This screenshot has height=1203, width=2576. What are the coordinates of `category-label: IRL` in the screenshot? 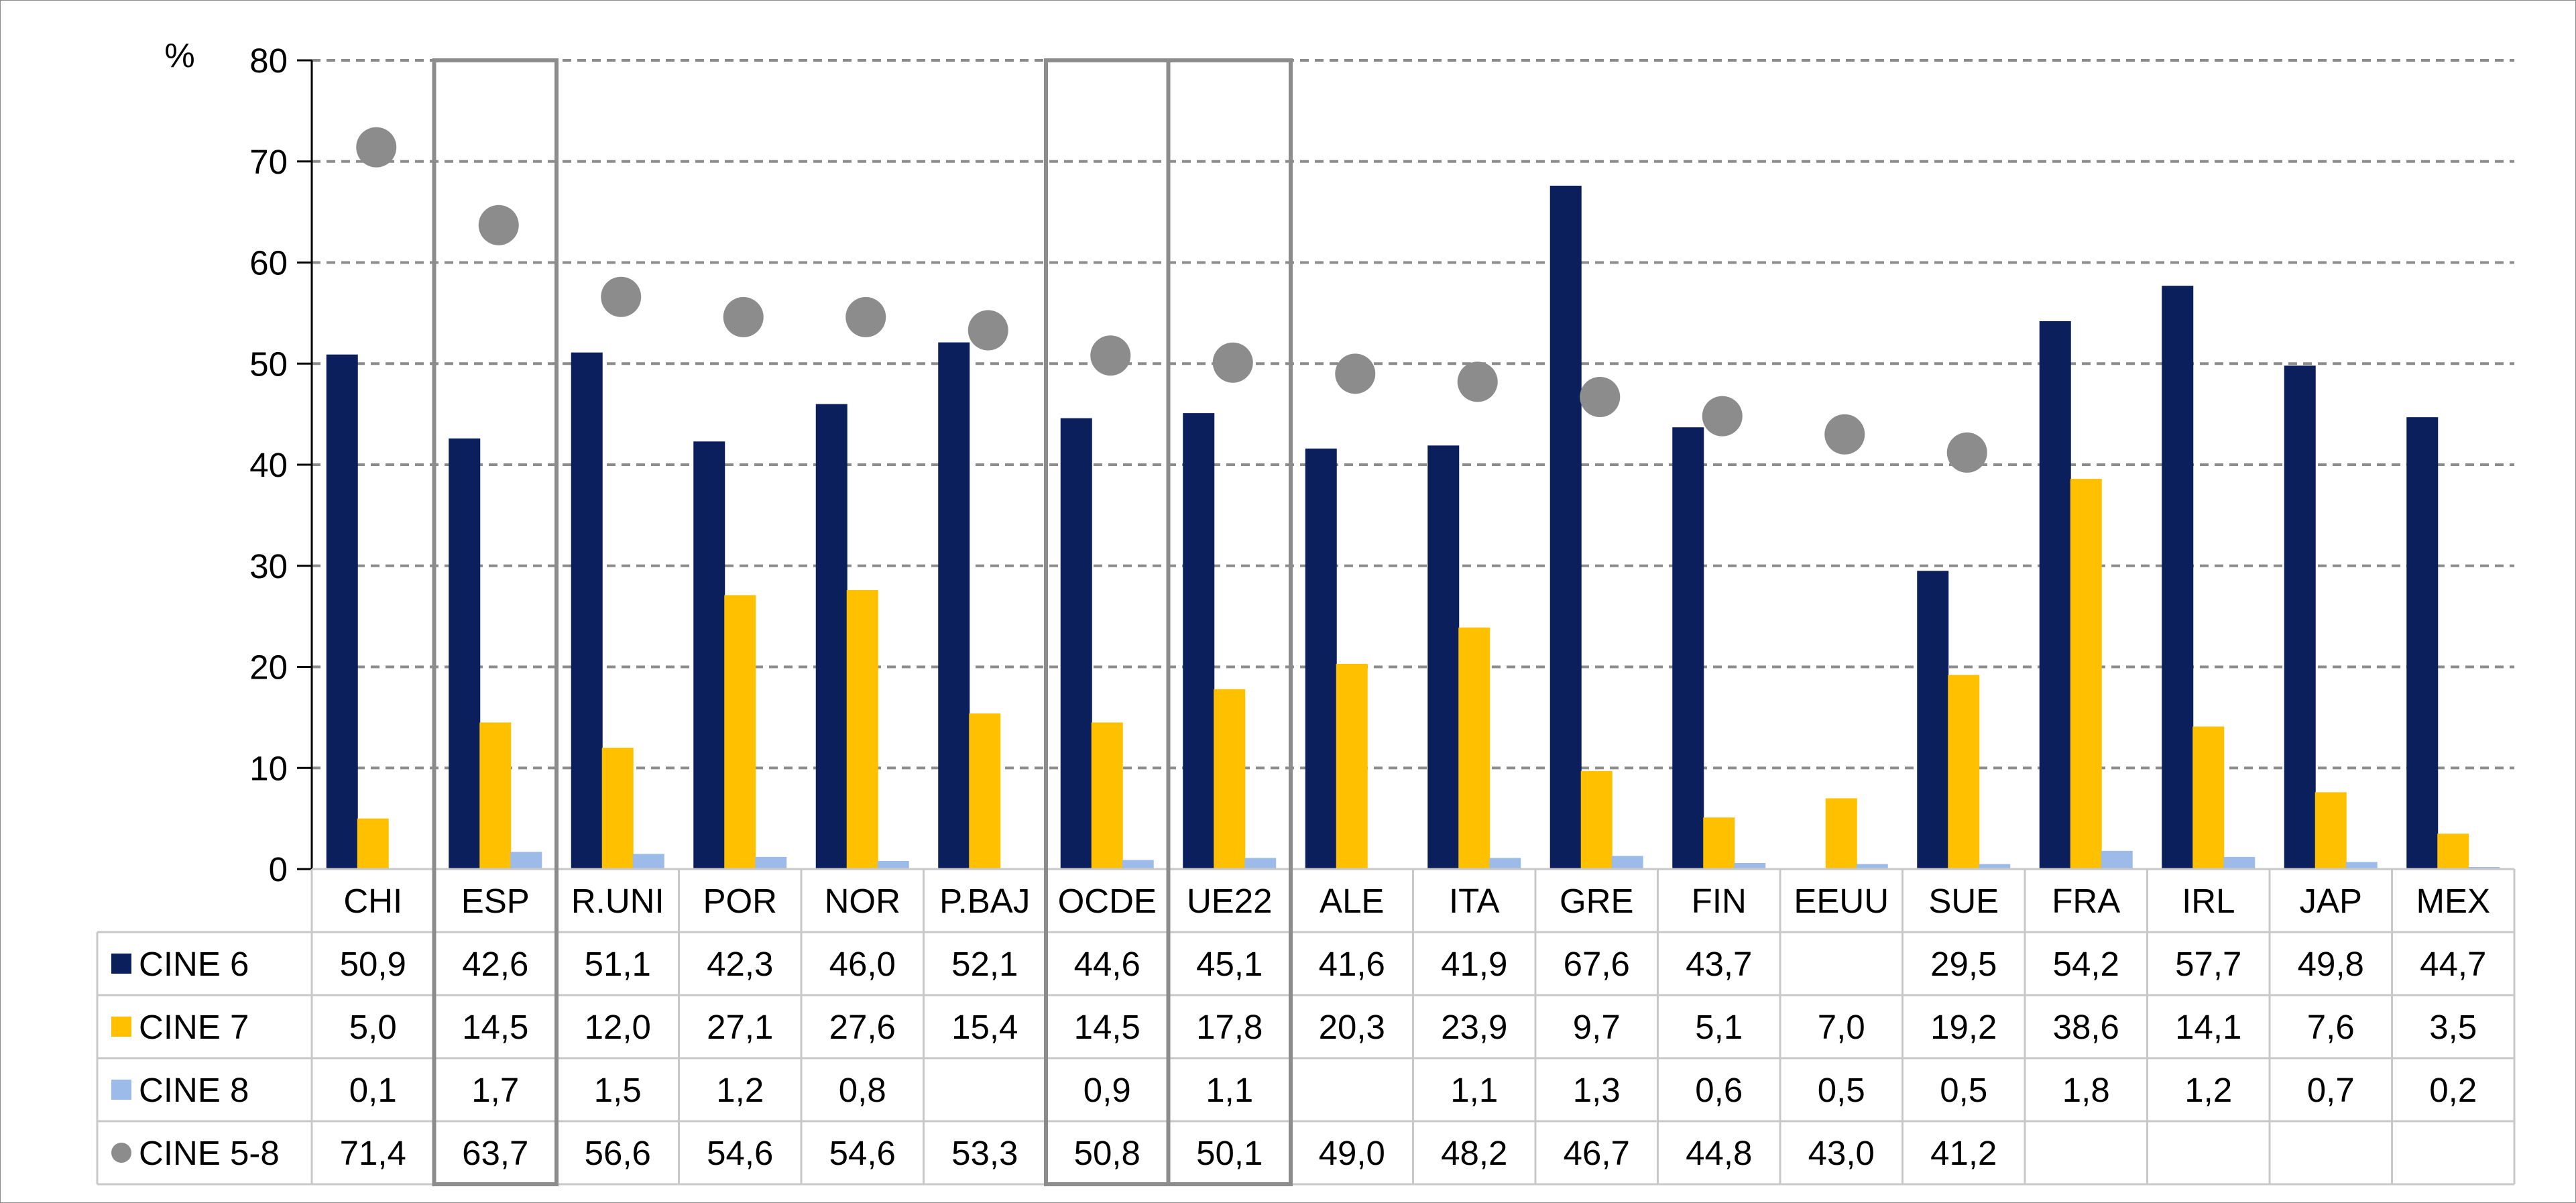 It's located at (2208, 901).